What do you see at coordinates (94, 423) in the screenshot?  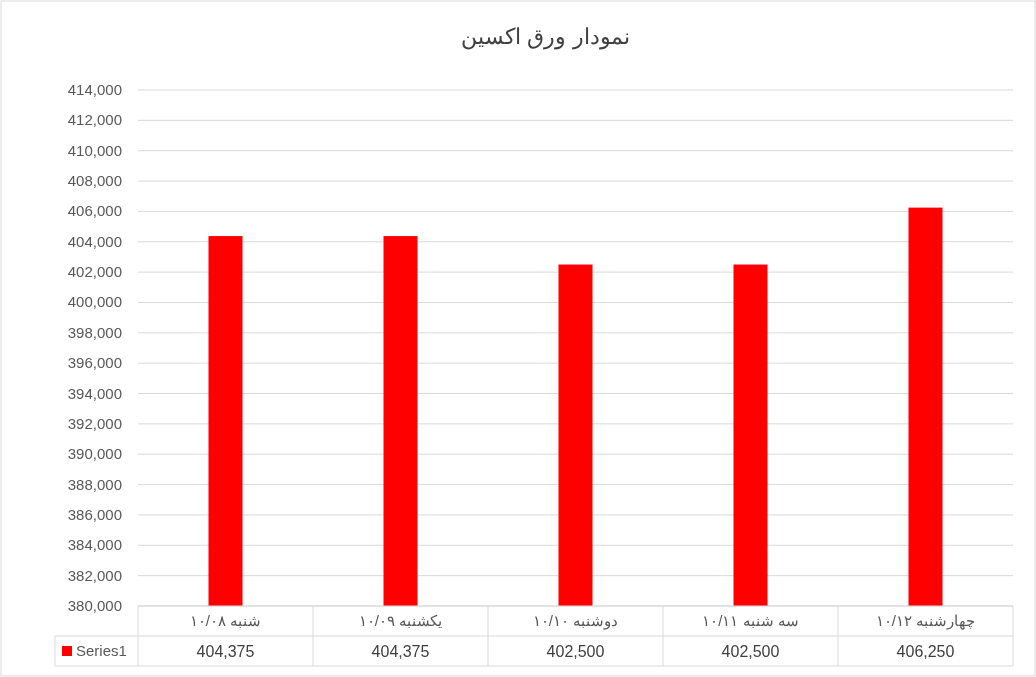 I see `y-tick-label: 392,000` at bounding box center [94, 423].